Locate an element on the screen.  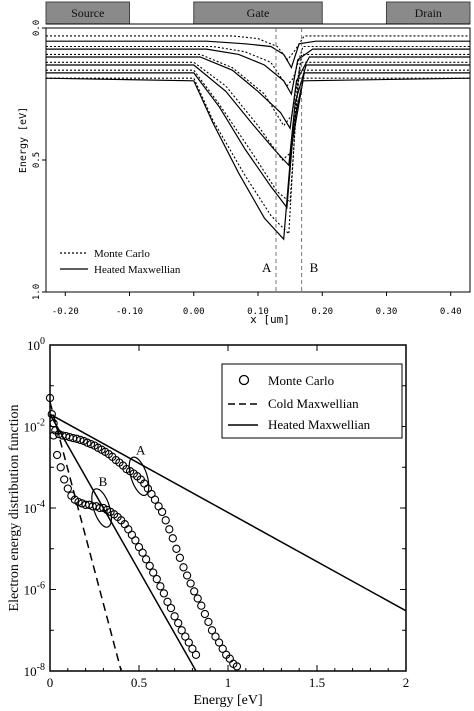
annotation-ellipse-b is located at coordinates (102, 508).